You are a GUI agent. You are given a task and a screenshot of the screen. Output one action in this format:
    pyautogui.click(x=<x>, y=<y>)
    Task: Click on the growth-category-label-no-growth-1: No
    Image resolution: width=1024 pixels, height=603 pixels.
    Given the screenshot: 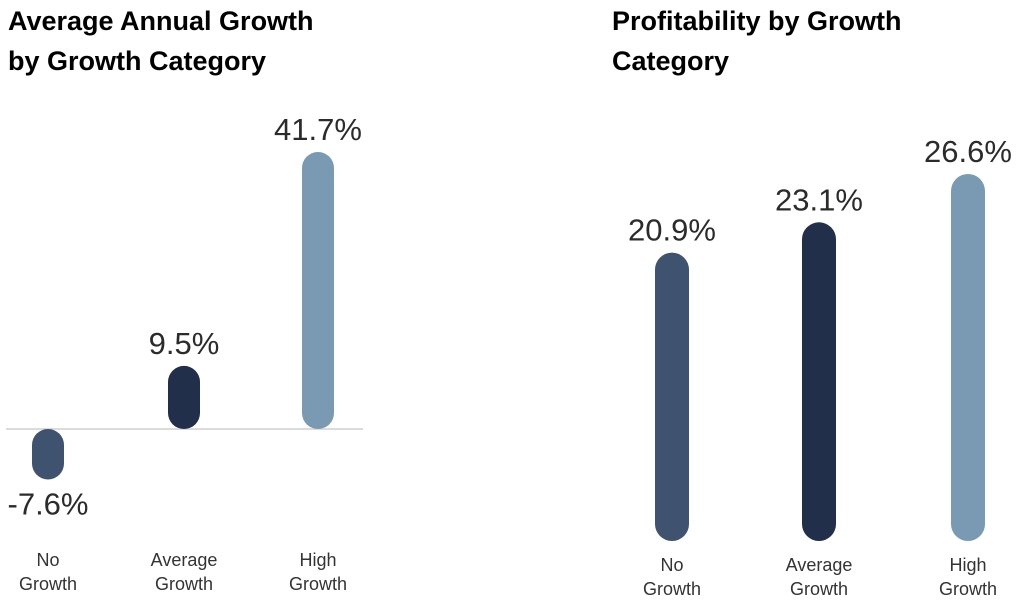 What is the action you would take?
    pyautogui.click(x=47, y=560)
    